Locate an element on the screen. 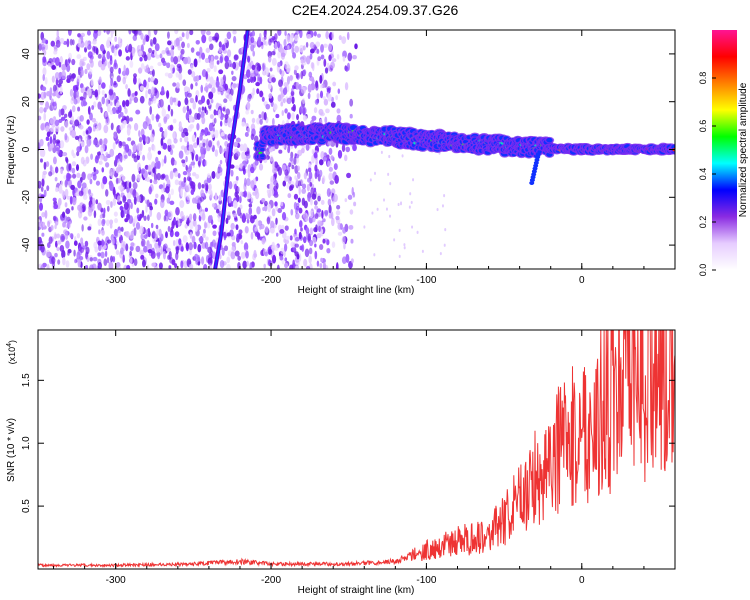 This screenshot has height=600, width=750. y-tick-label: 0.5 is located at coordinates (26, 506).